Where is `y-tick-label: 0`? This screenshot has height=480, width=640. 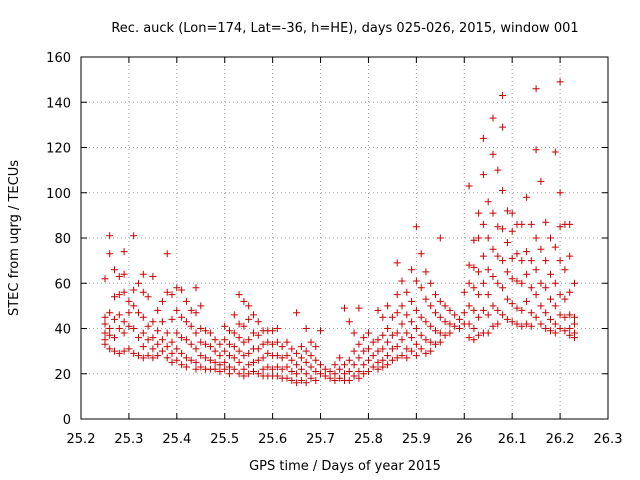
y-tick-label: 0 is located at coordinates (67, 420).